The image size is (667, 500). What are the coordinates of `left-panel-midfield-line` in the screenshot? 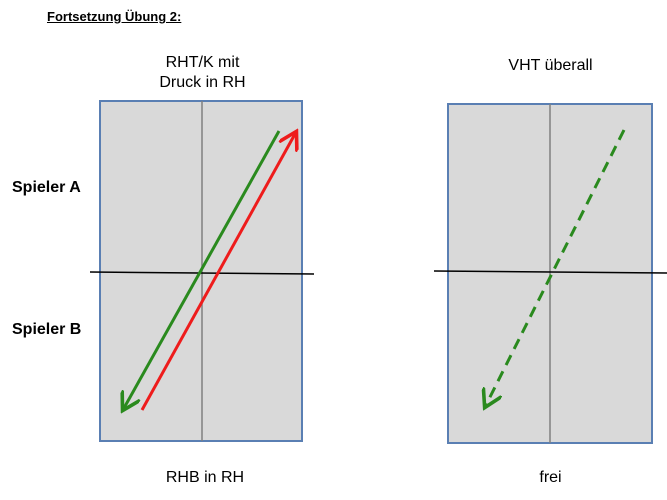 It's located at (202, 273).